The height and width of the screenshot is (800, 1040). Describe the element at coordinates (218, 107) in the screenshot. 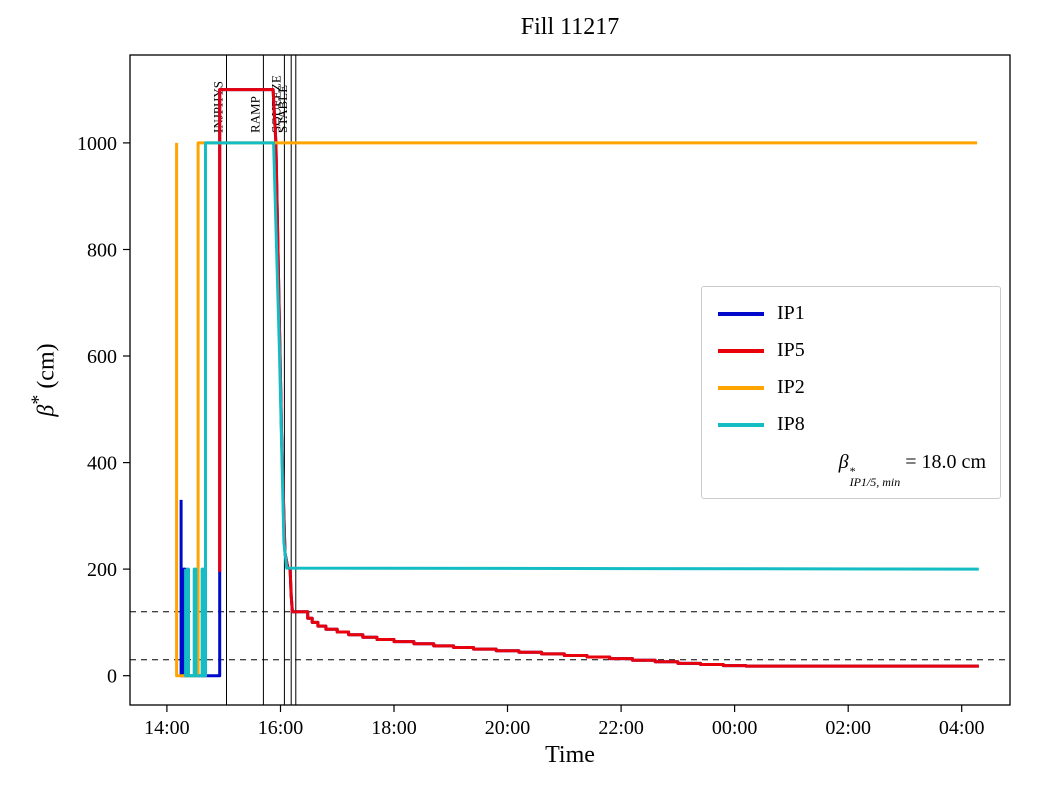

I see `beam-mode-label: INJPHYS` at that location.